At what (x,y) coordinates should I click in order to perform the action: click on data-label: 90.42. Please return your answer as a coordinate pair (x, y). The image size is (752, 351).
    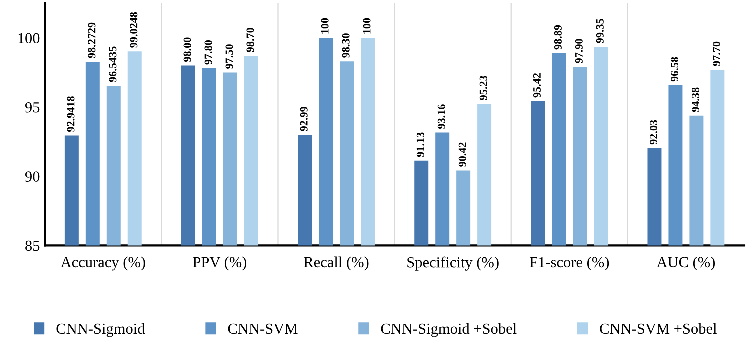
    Looking at the image, I should click on (462, 154).